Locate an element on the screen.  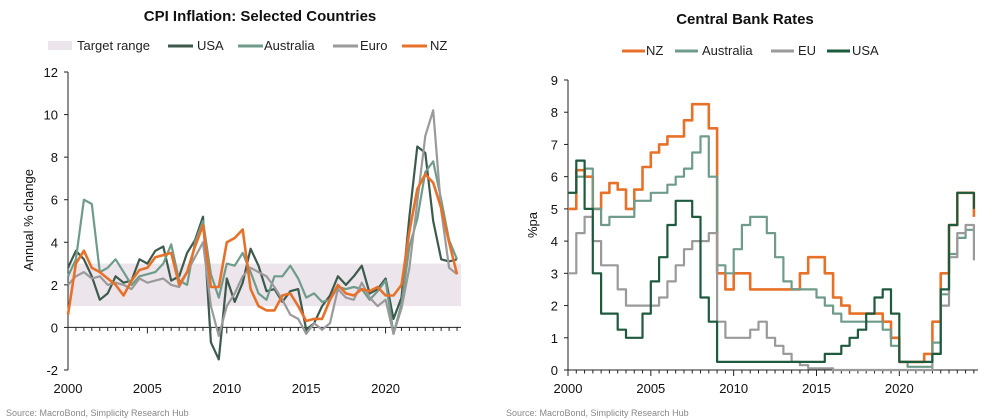
legend-swatch-target-range is located at coordinates (60, 45).